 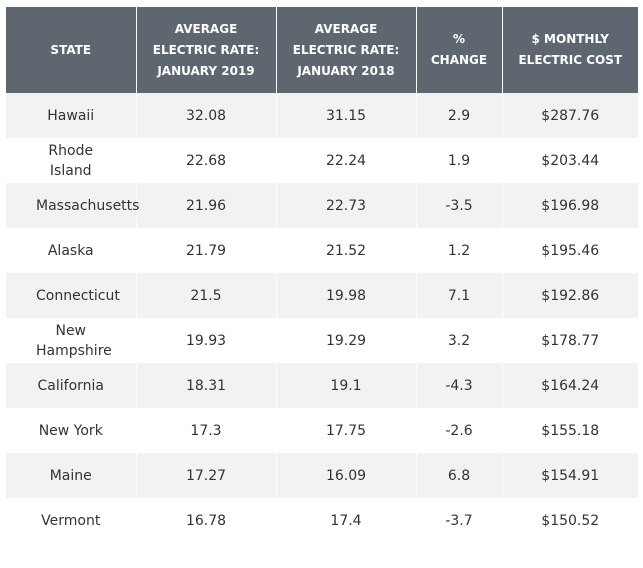 I want to click on table-row: New Hampshire 19.93 19.29 3.2 $178.77, so click(x=322, y=340).